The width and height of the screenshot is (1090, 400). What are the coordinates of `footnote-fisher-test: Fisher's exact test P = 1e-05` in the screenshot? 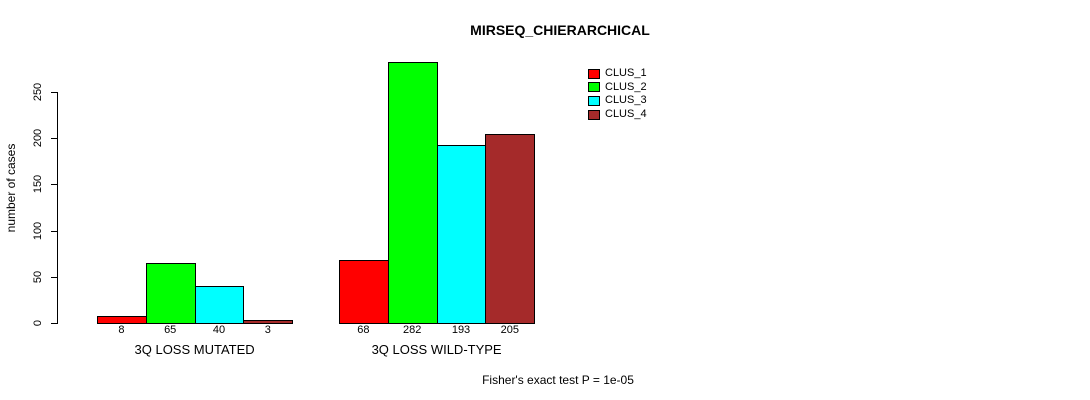 It's located at (558, 380).